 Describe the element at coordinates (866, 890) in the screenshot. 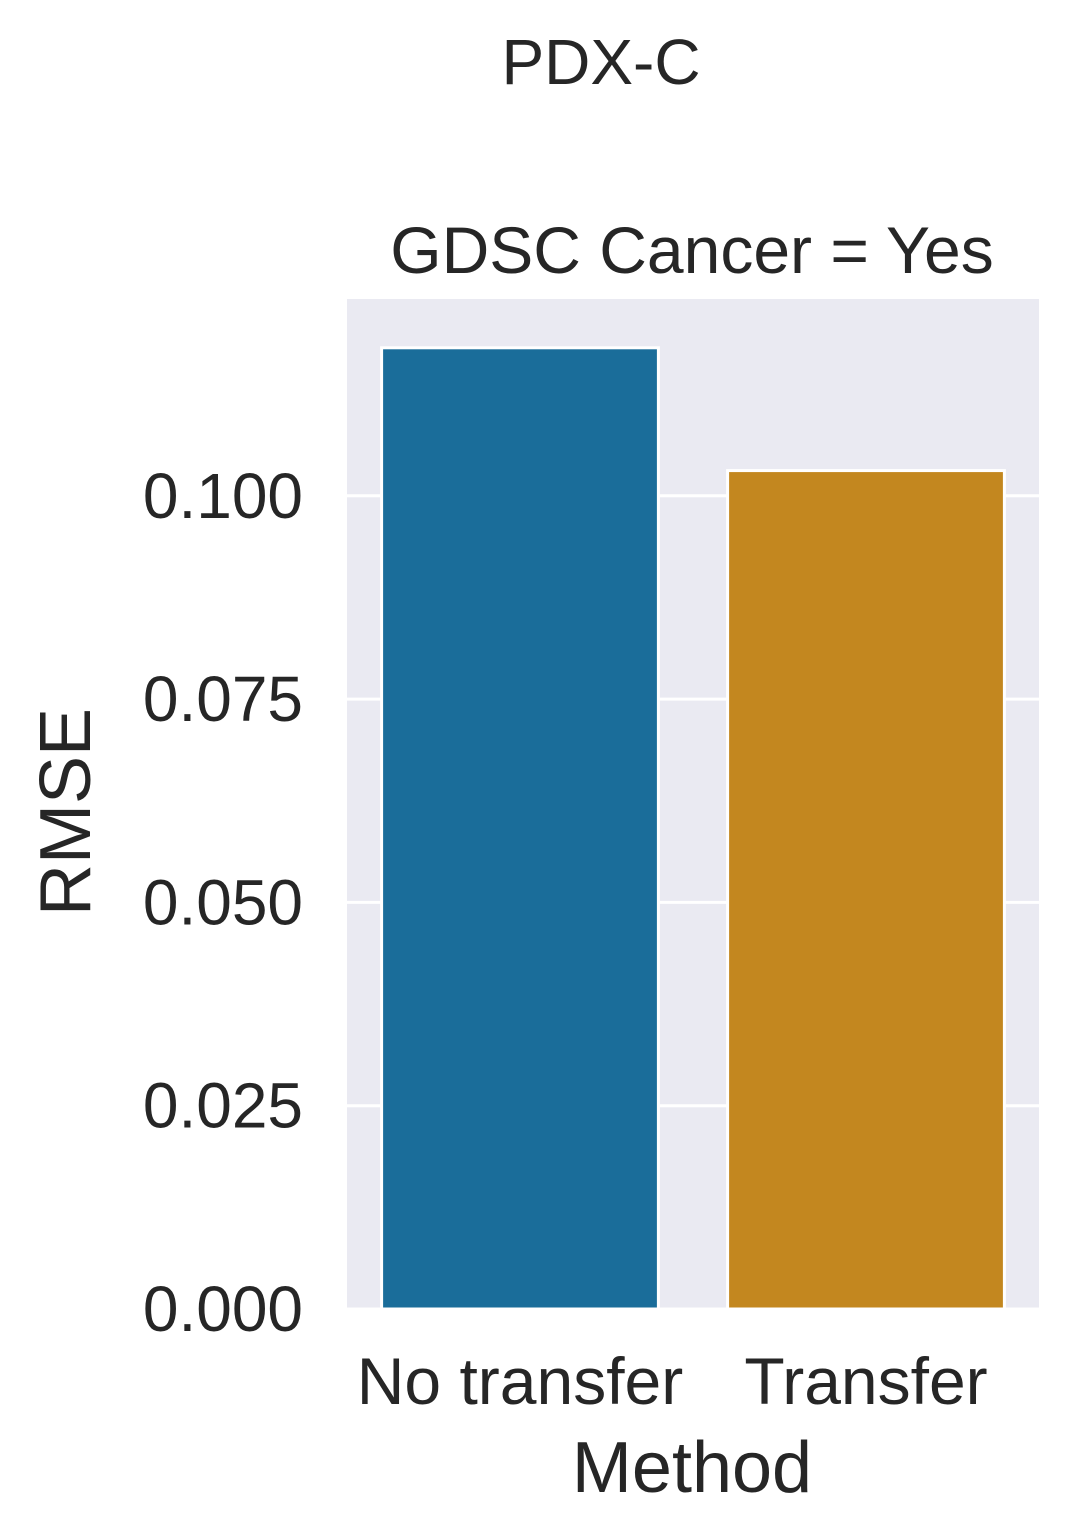

I see `bar-transfer` at that location.